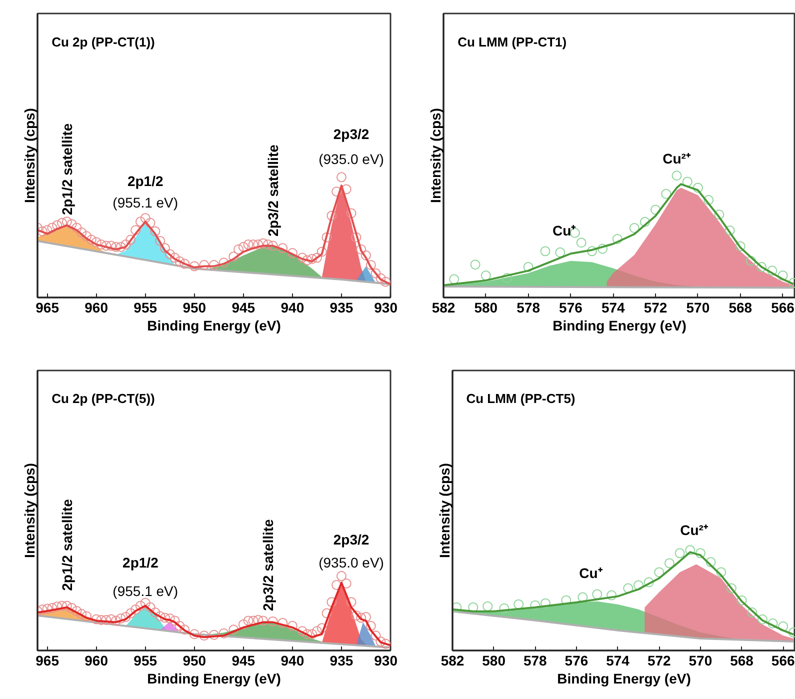 The width and height of the screenshot is (795, 699). What do you see at coordinates (103, 398) in the screenshot?
I see `chart-title: Cu 2p (PP-CT(5))` at bounding box center [103, 398].